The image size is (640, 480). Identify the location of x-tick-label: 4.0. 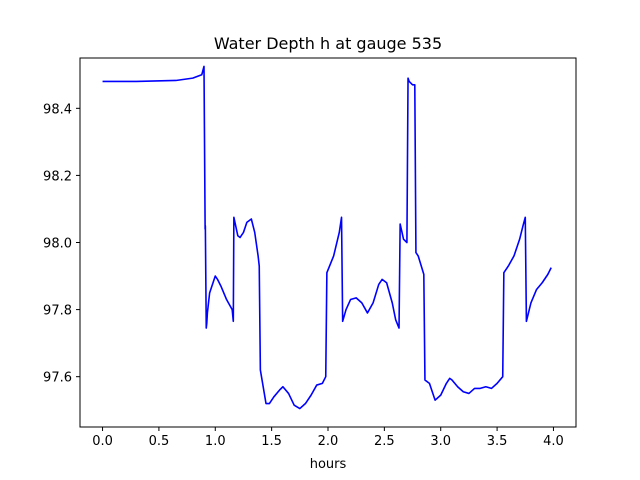
(553, 441).